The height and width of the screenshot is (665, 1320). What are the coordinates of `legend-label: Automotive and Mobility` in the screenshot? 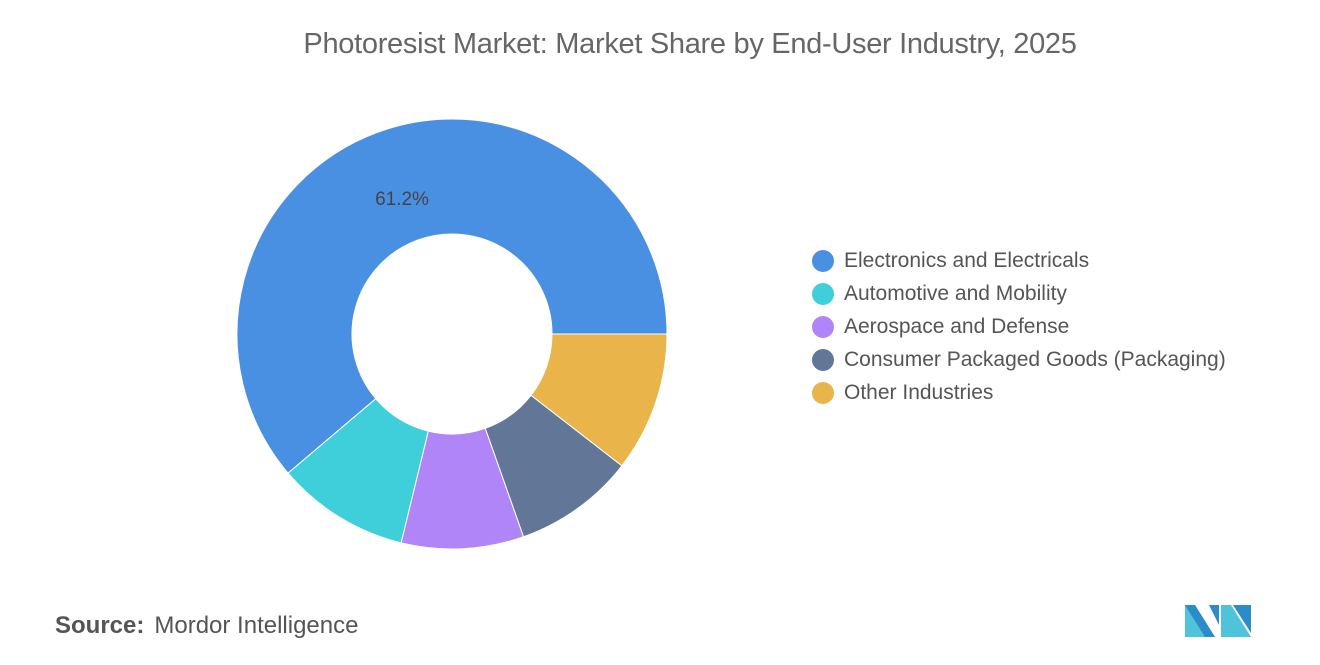 It's located at (955, 293).